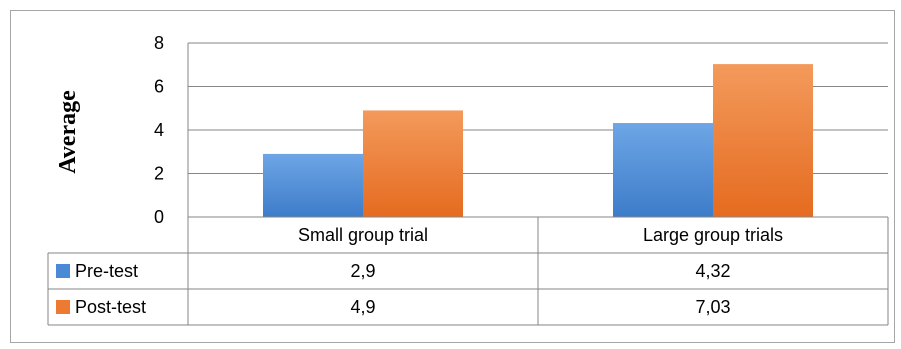  I want to click on series-name: Pre-test, so click(106, 271).